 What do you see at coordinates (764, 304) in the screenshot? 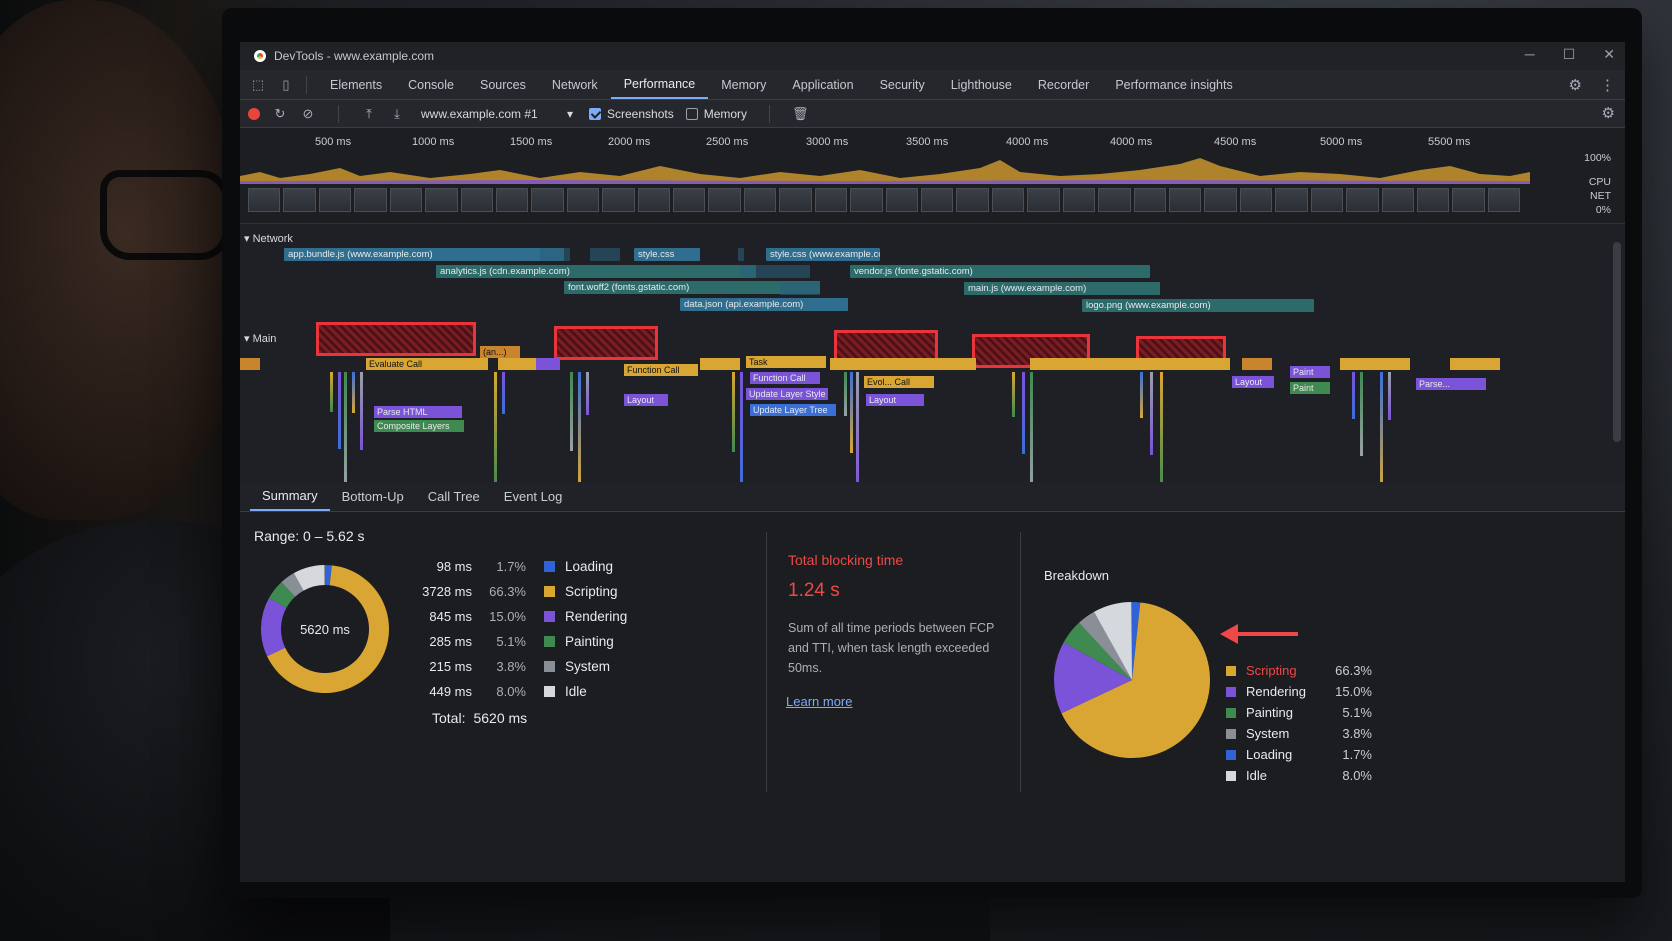
I see `network-request-bar: data.json (api.example.com)` at bounding box center [764, 304].